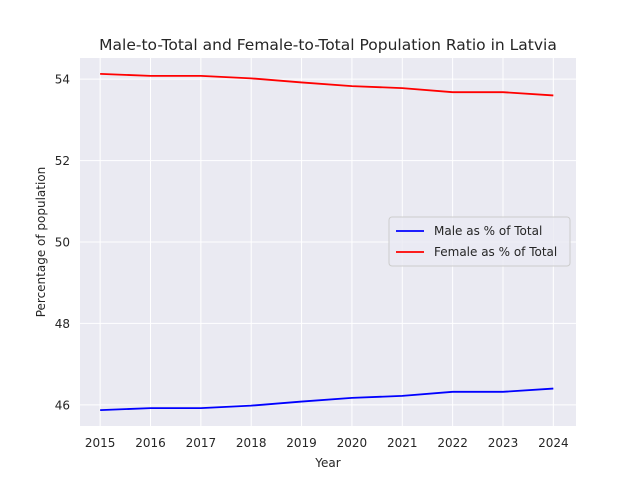 The height and width of the screenshot is (480, 640). What do you see at coordinates (62, 243) in the screenshot?
I see `y-tick-label: 50` at bounding box center [62, 243].